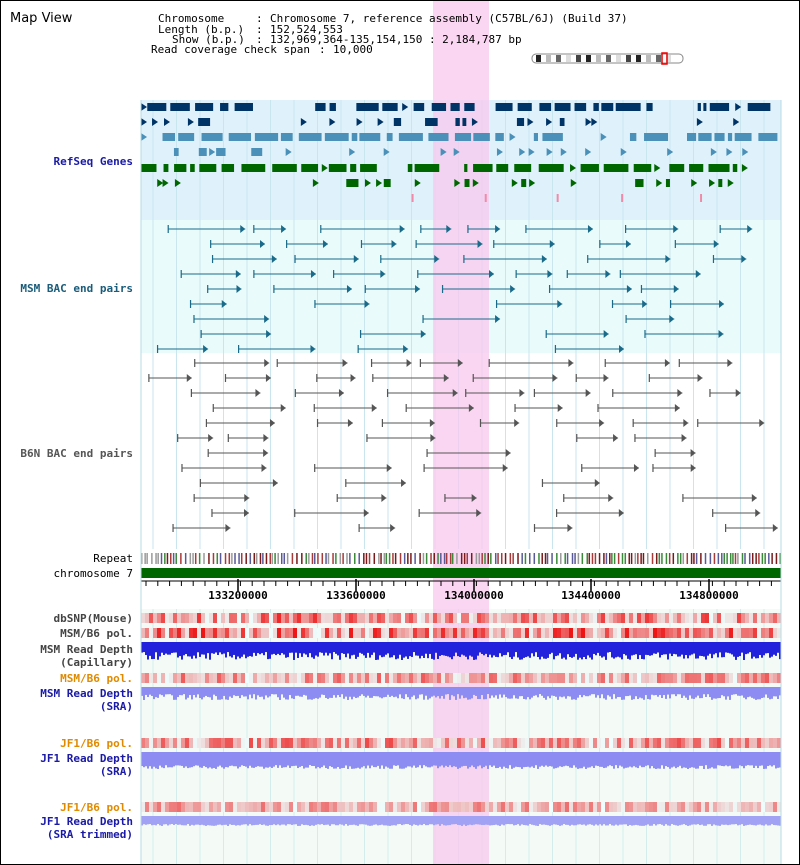 The width and height of the screenshot is (800, 865). Describe the element at coordinates (668, 58) in the screenshot. I see `ideogram-band` at that location.